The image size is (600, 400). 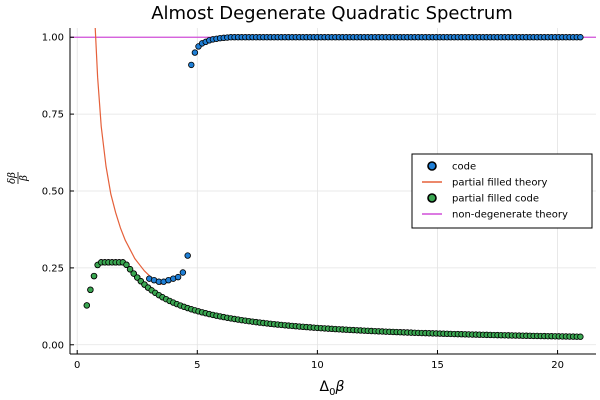 What do you see at coordinates (317, 365) in the screenshot?
I see `x-tick-label: 10` at bounding box center [317, 365].